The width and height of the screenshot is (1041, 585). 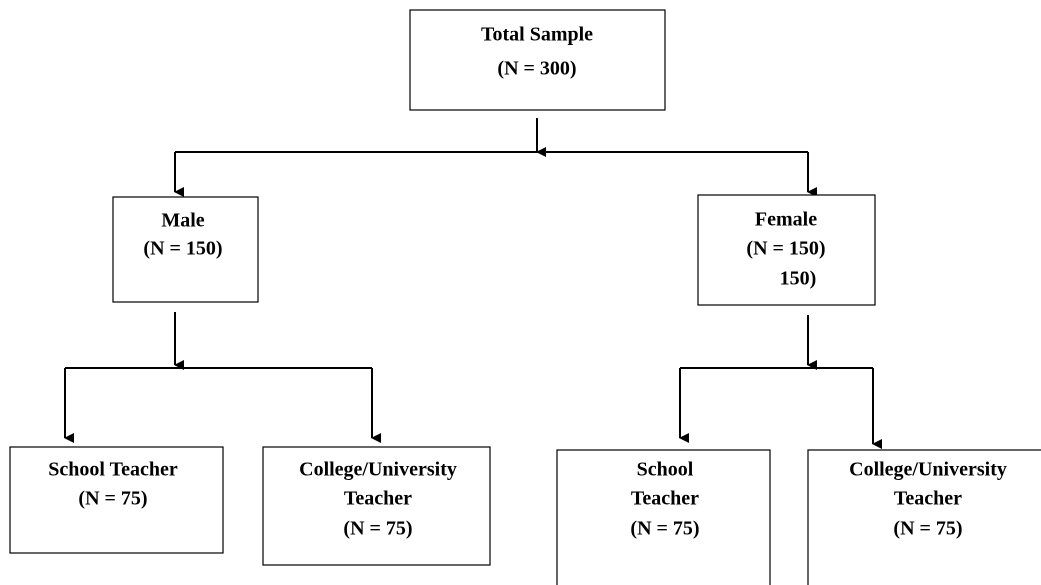 What do you see at coordinates (113, 470) in the screenshot?
I see `node-label: School Teacher` at bounding box center [113, 470].